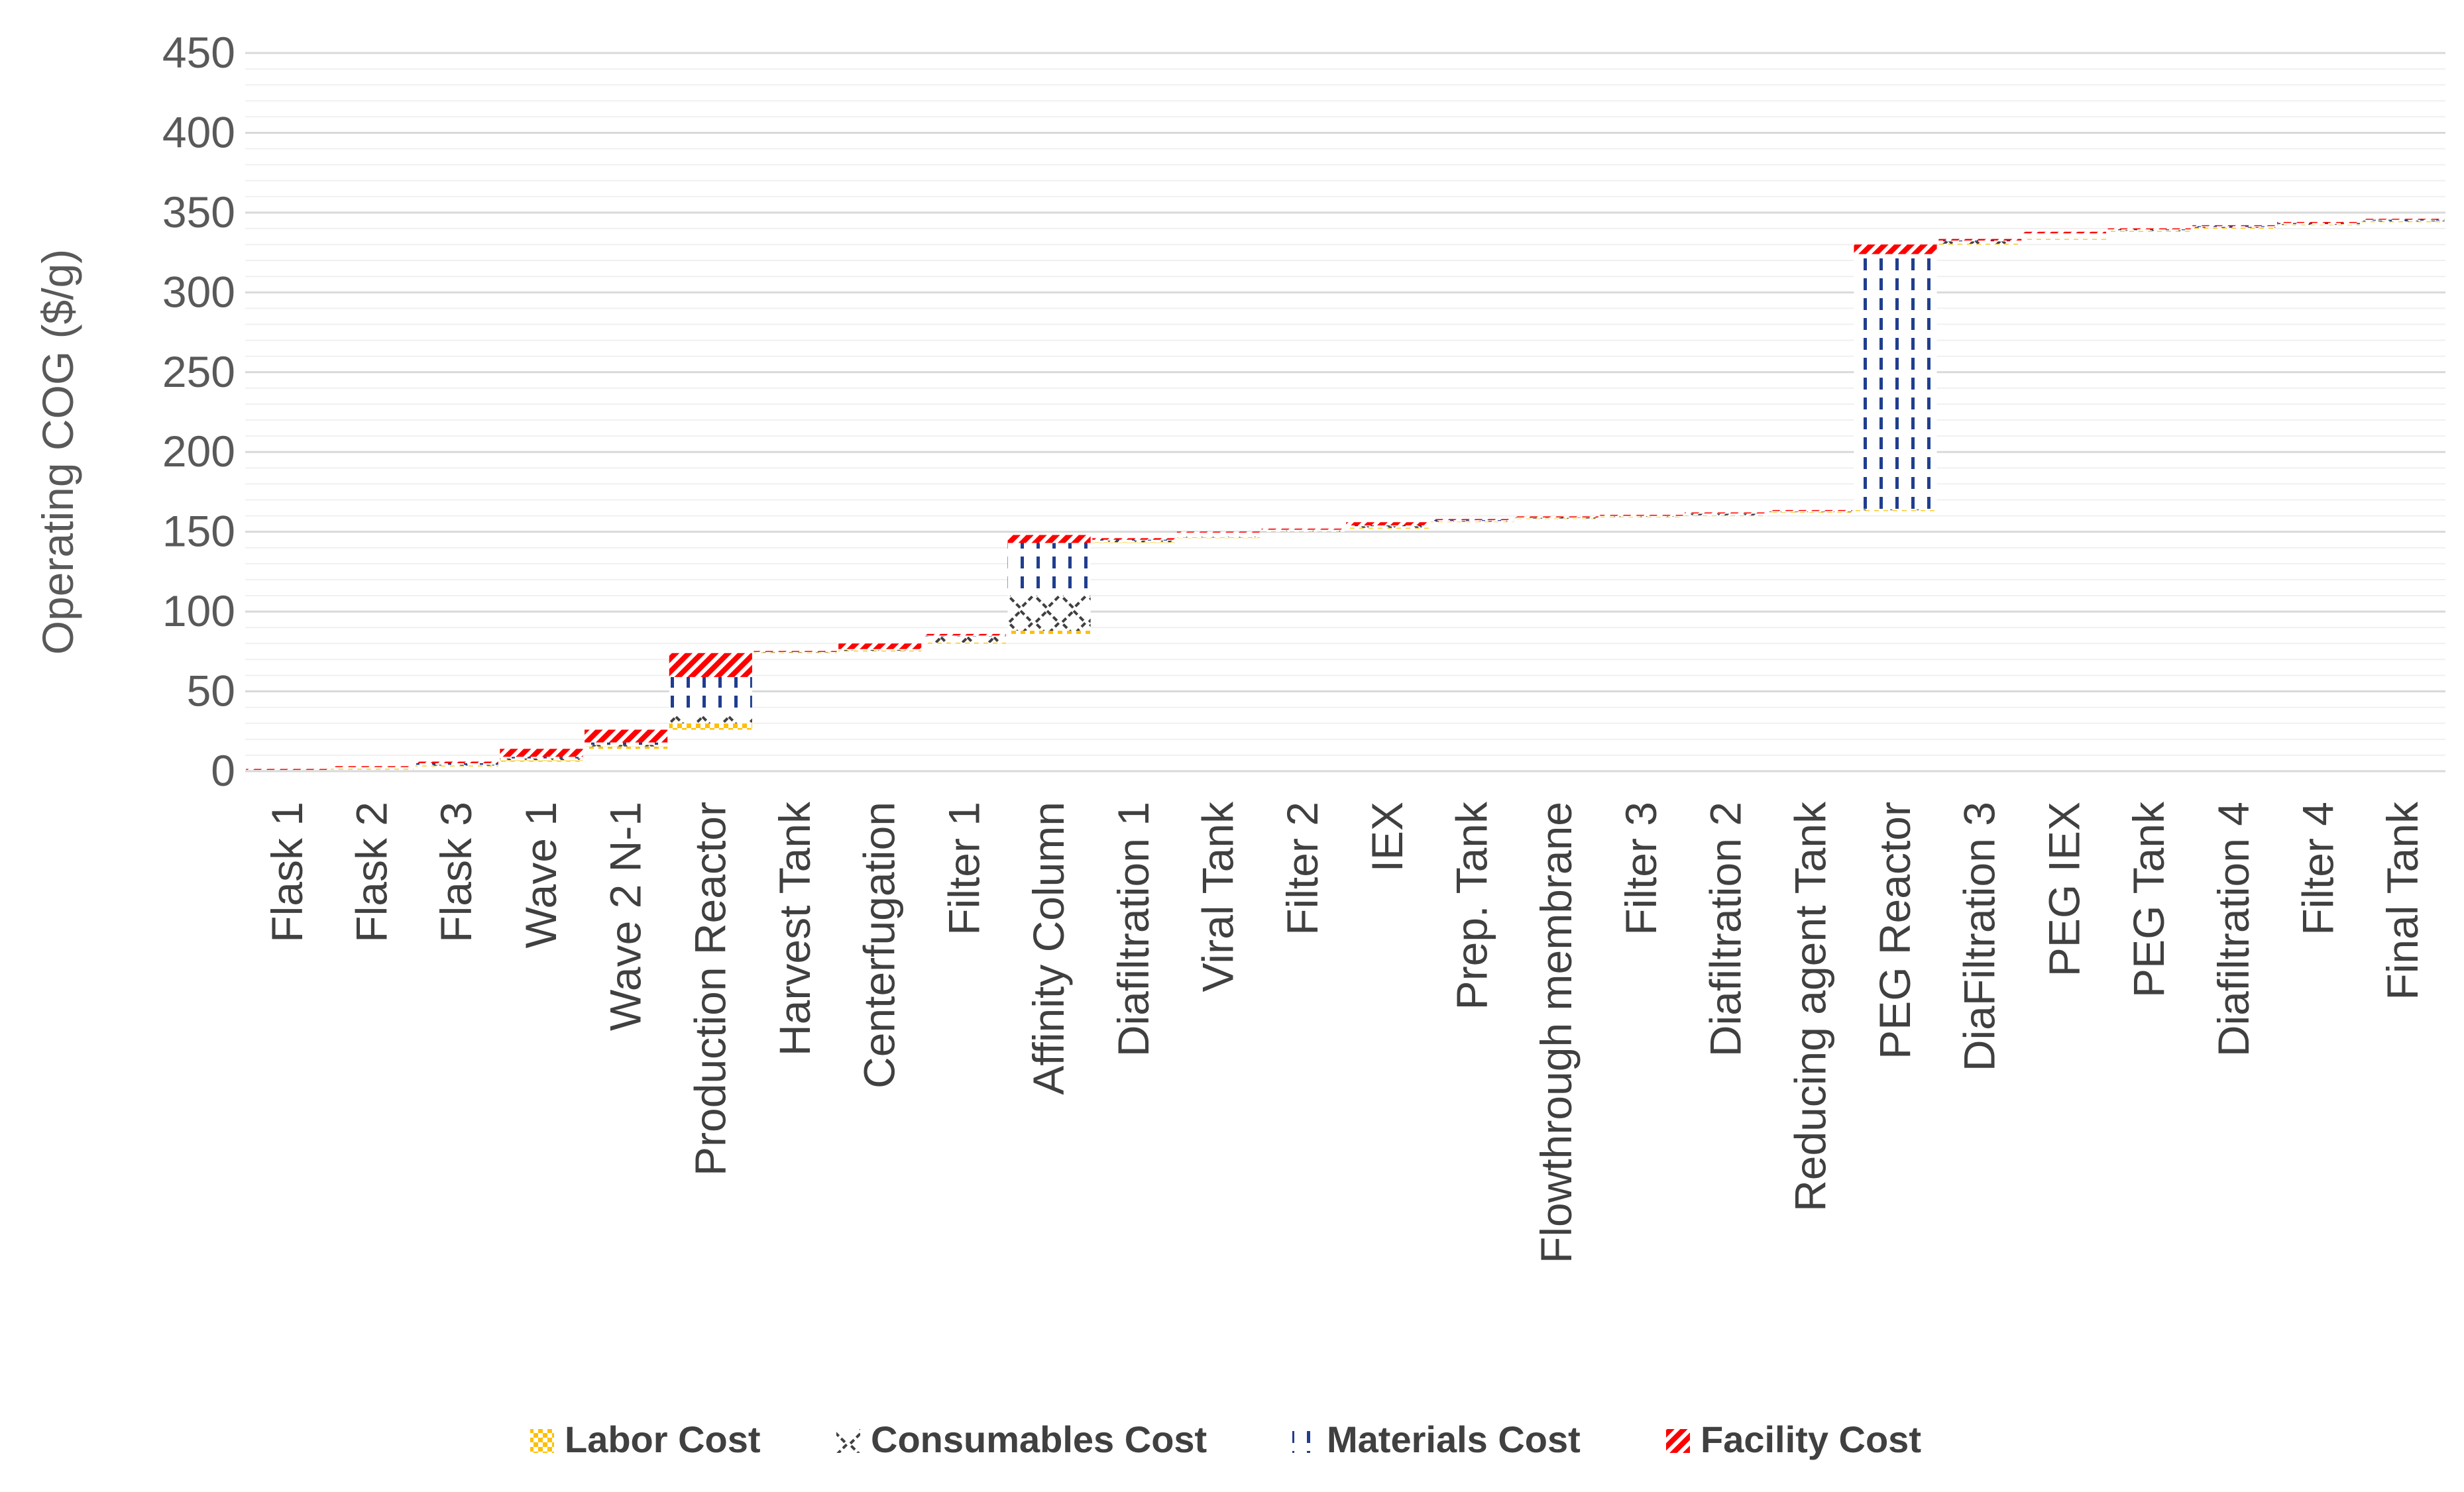  Describe the element at coordinates (1304, 1441) in the screenshot. I see `legend-swatch-materials` at that location.